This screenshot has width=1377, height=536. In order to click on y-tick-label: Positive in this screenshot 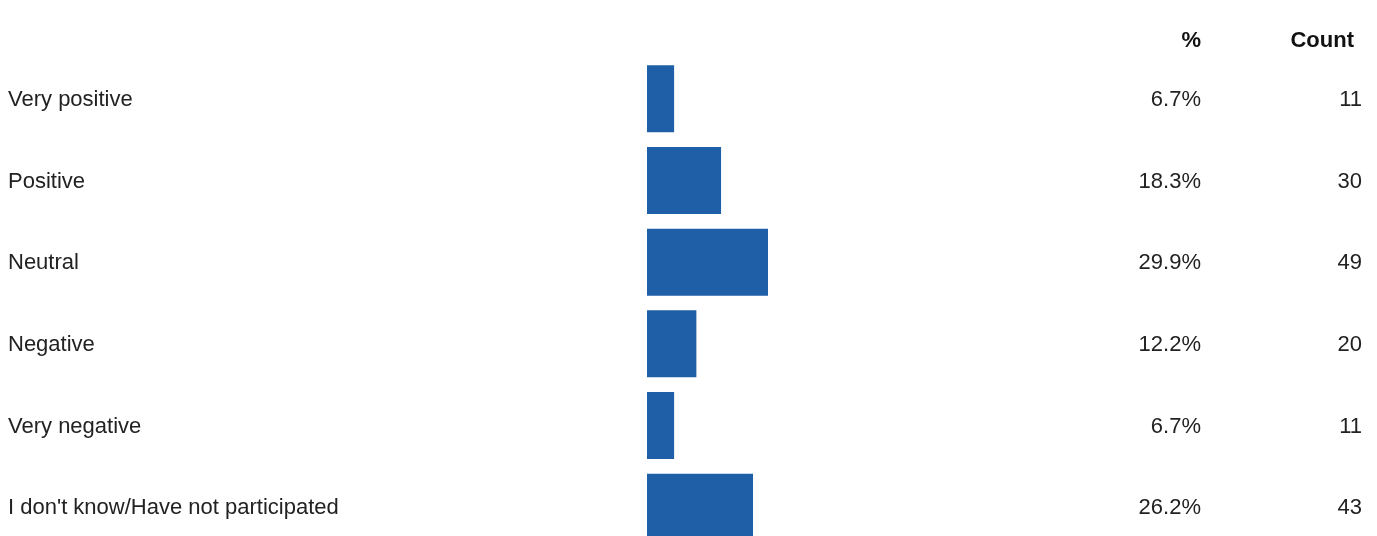, I will do `click(47, 180)`.